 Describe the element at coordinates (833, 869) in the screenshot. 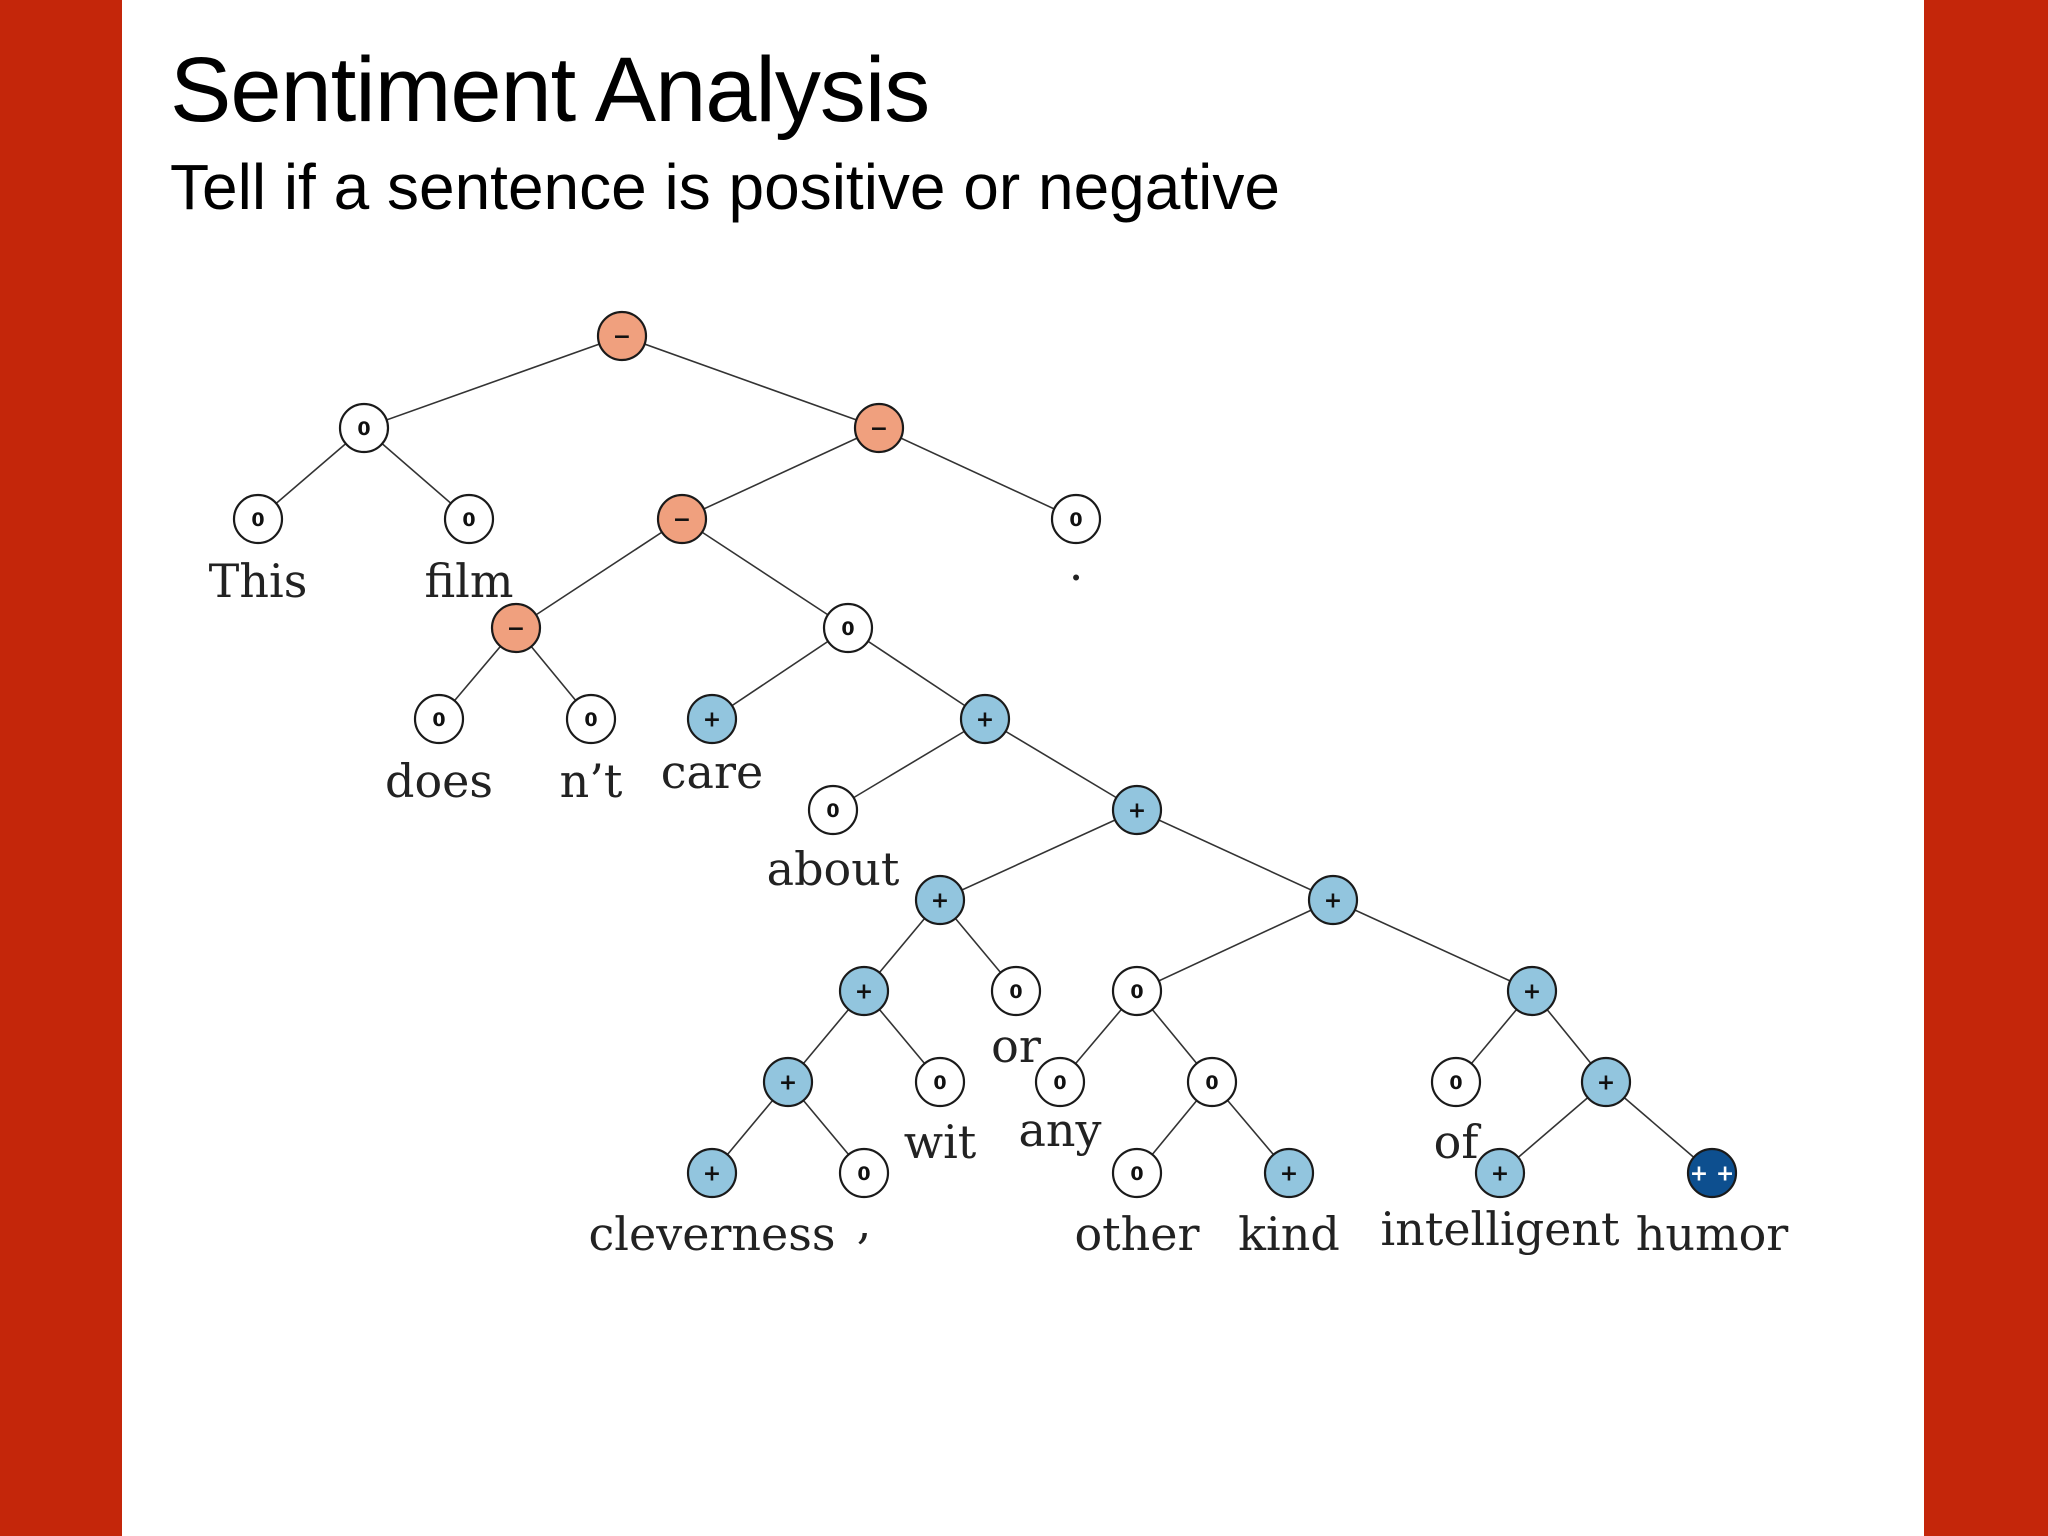

I see `tree-word-about: about` at that location.